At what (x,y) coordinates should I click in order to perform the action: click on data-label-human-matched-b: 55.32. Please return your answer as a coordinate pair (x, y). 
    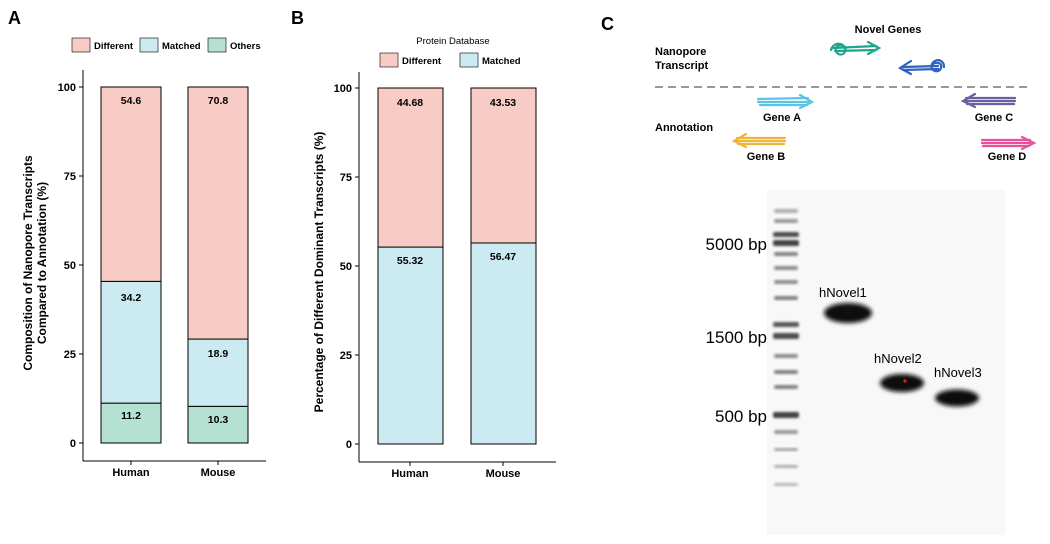
    Looking at the image, I should click on (410, 261).